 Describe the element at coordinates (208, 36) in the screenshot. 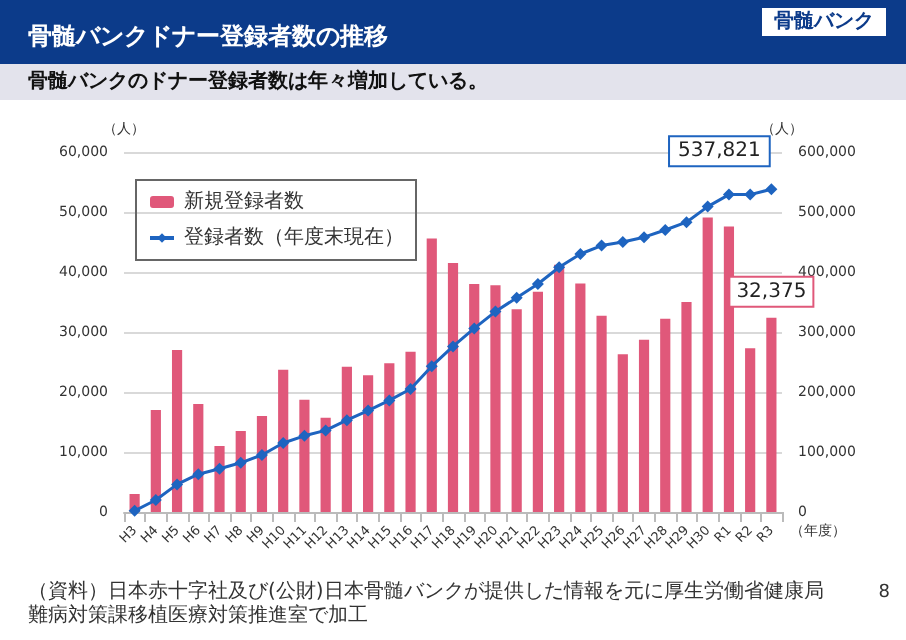

I see `chart-title: 骨髄バンクドナー登録者数の推移` at that location.